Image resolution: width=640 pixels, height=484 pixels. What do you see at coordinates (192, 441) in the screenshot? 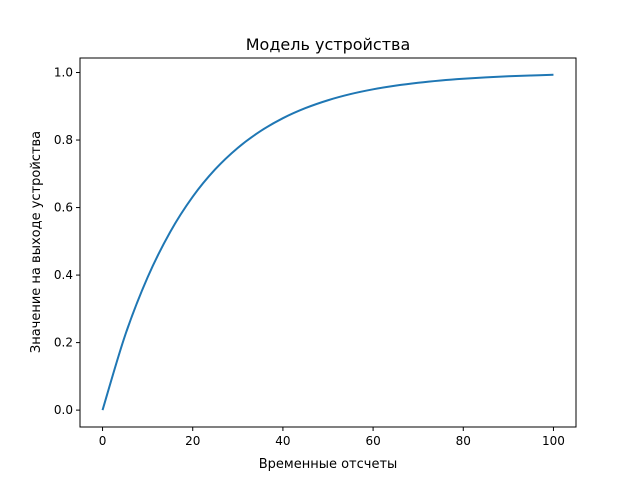
I see `x-tick-label: 20` at bounding box center [192, 441].